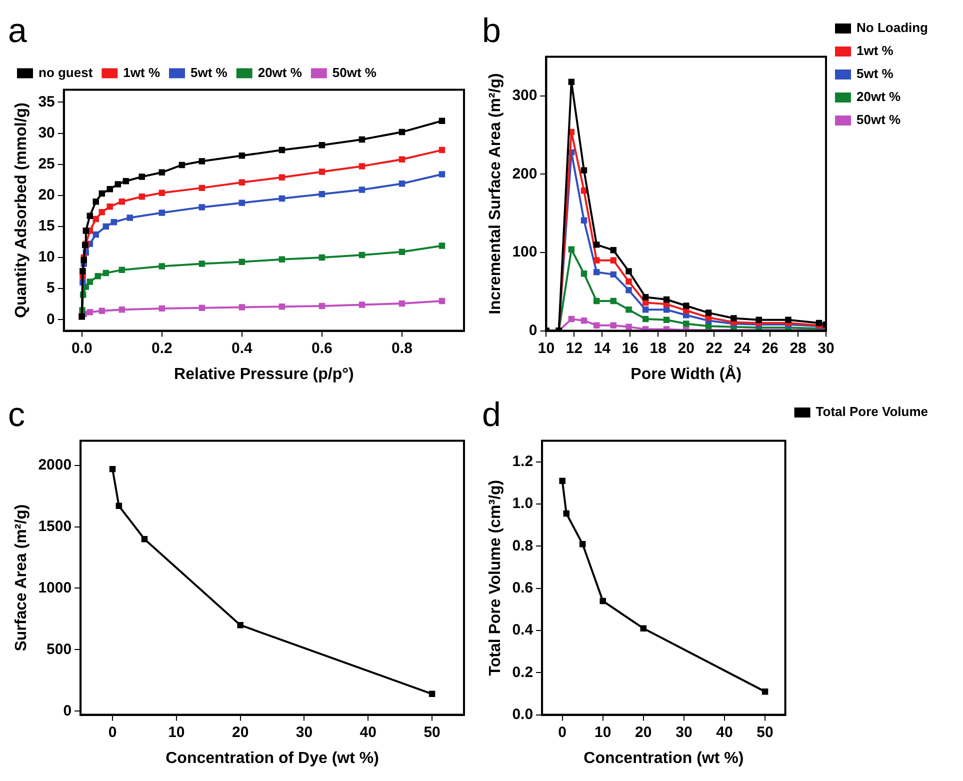 This screenshot has width=963, height=781. Describe the element at coordinates (770, 348) in the screenshot. I see `x-tick-label: 26` at that location.